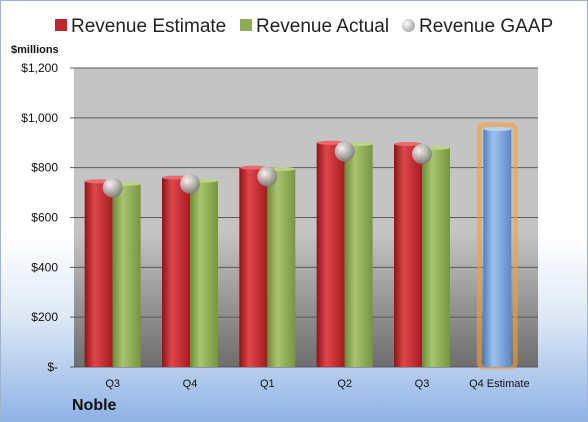 The height and width of the screenshot is (422, 588). Describe the element at coordinates (190, 384) in the screenshot. I see `x-tick-label: Q4` at that location.